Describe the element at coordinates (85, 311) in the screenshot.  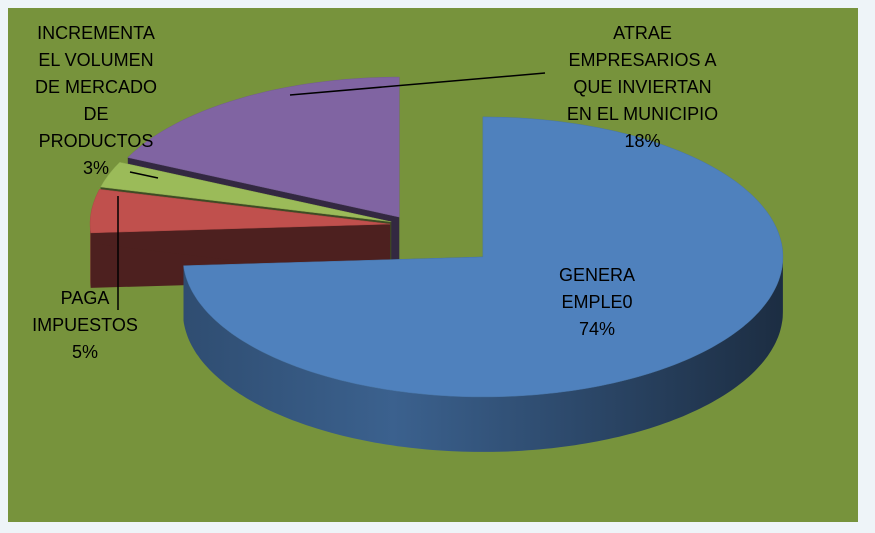
I see `category-label: PAGA IMPUESTOS` at that location.